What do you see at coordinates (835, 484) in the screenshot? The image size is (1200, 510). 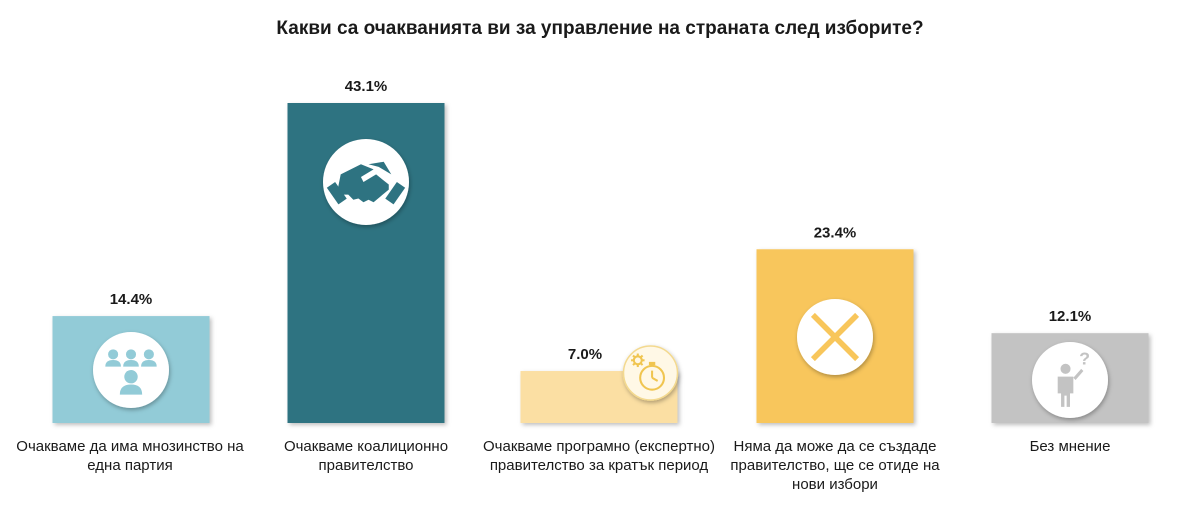 I see `category-label: нови избори` at bounding box center [835, 484].